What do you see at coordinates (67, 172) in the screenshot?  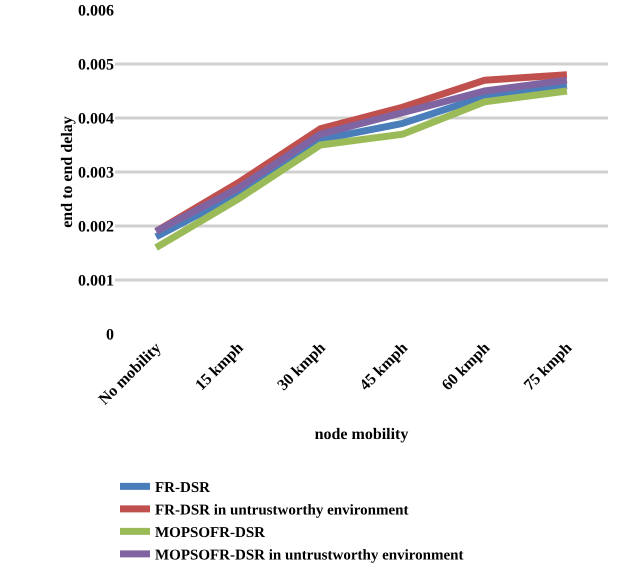 I see `y-axis-title: end to end delay` at bounding box center [67, 172].